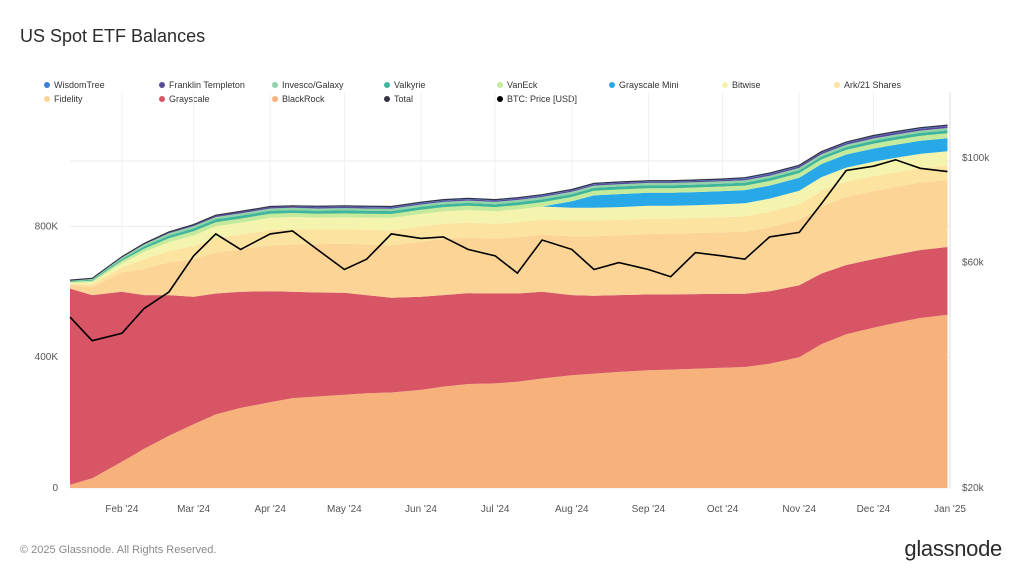 This screenshot has height=576, width=1024. Describe the element at coordinates (522, 85) in the screenshot. I see `legend-label: VanEck` at that location.